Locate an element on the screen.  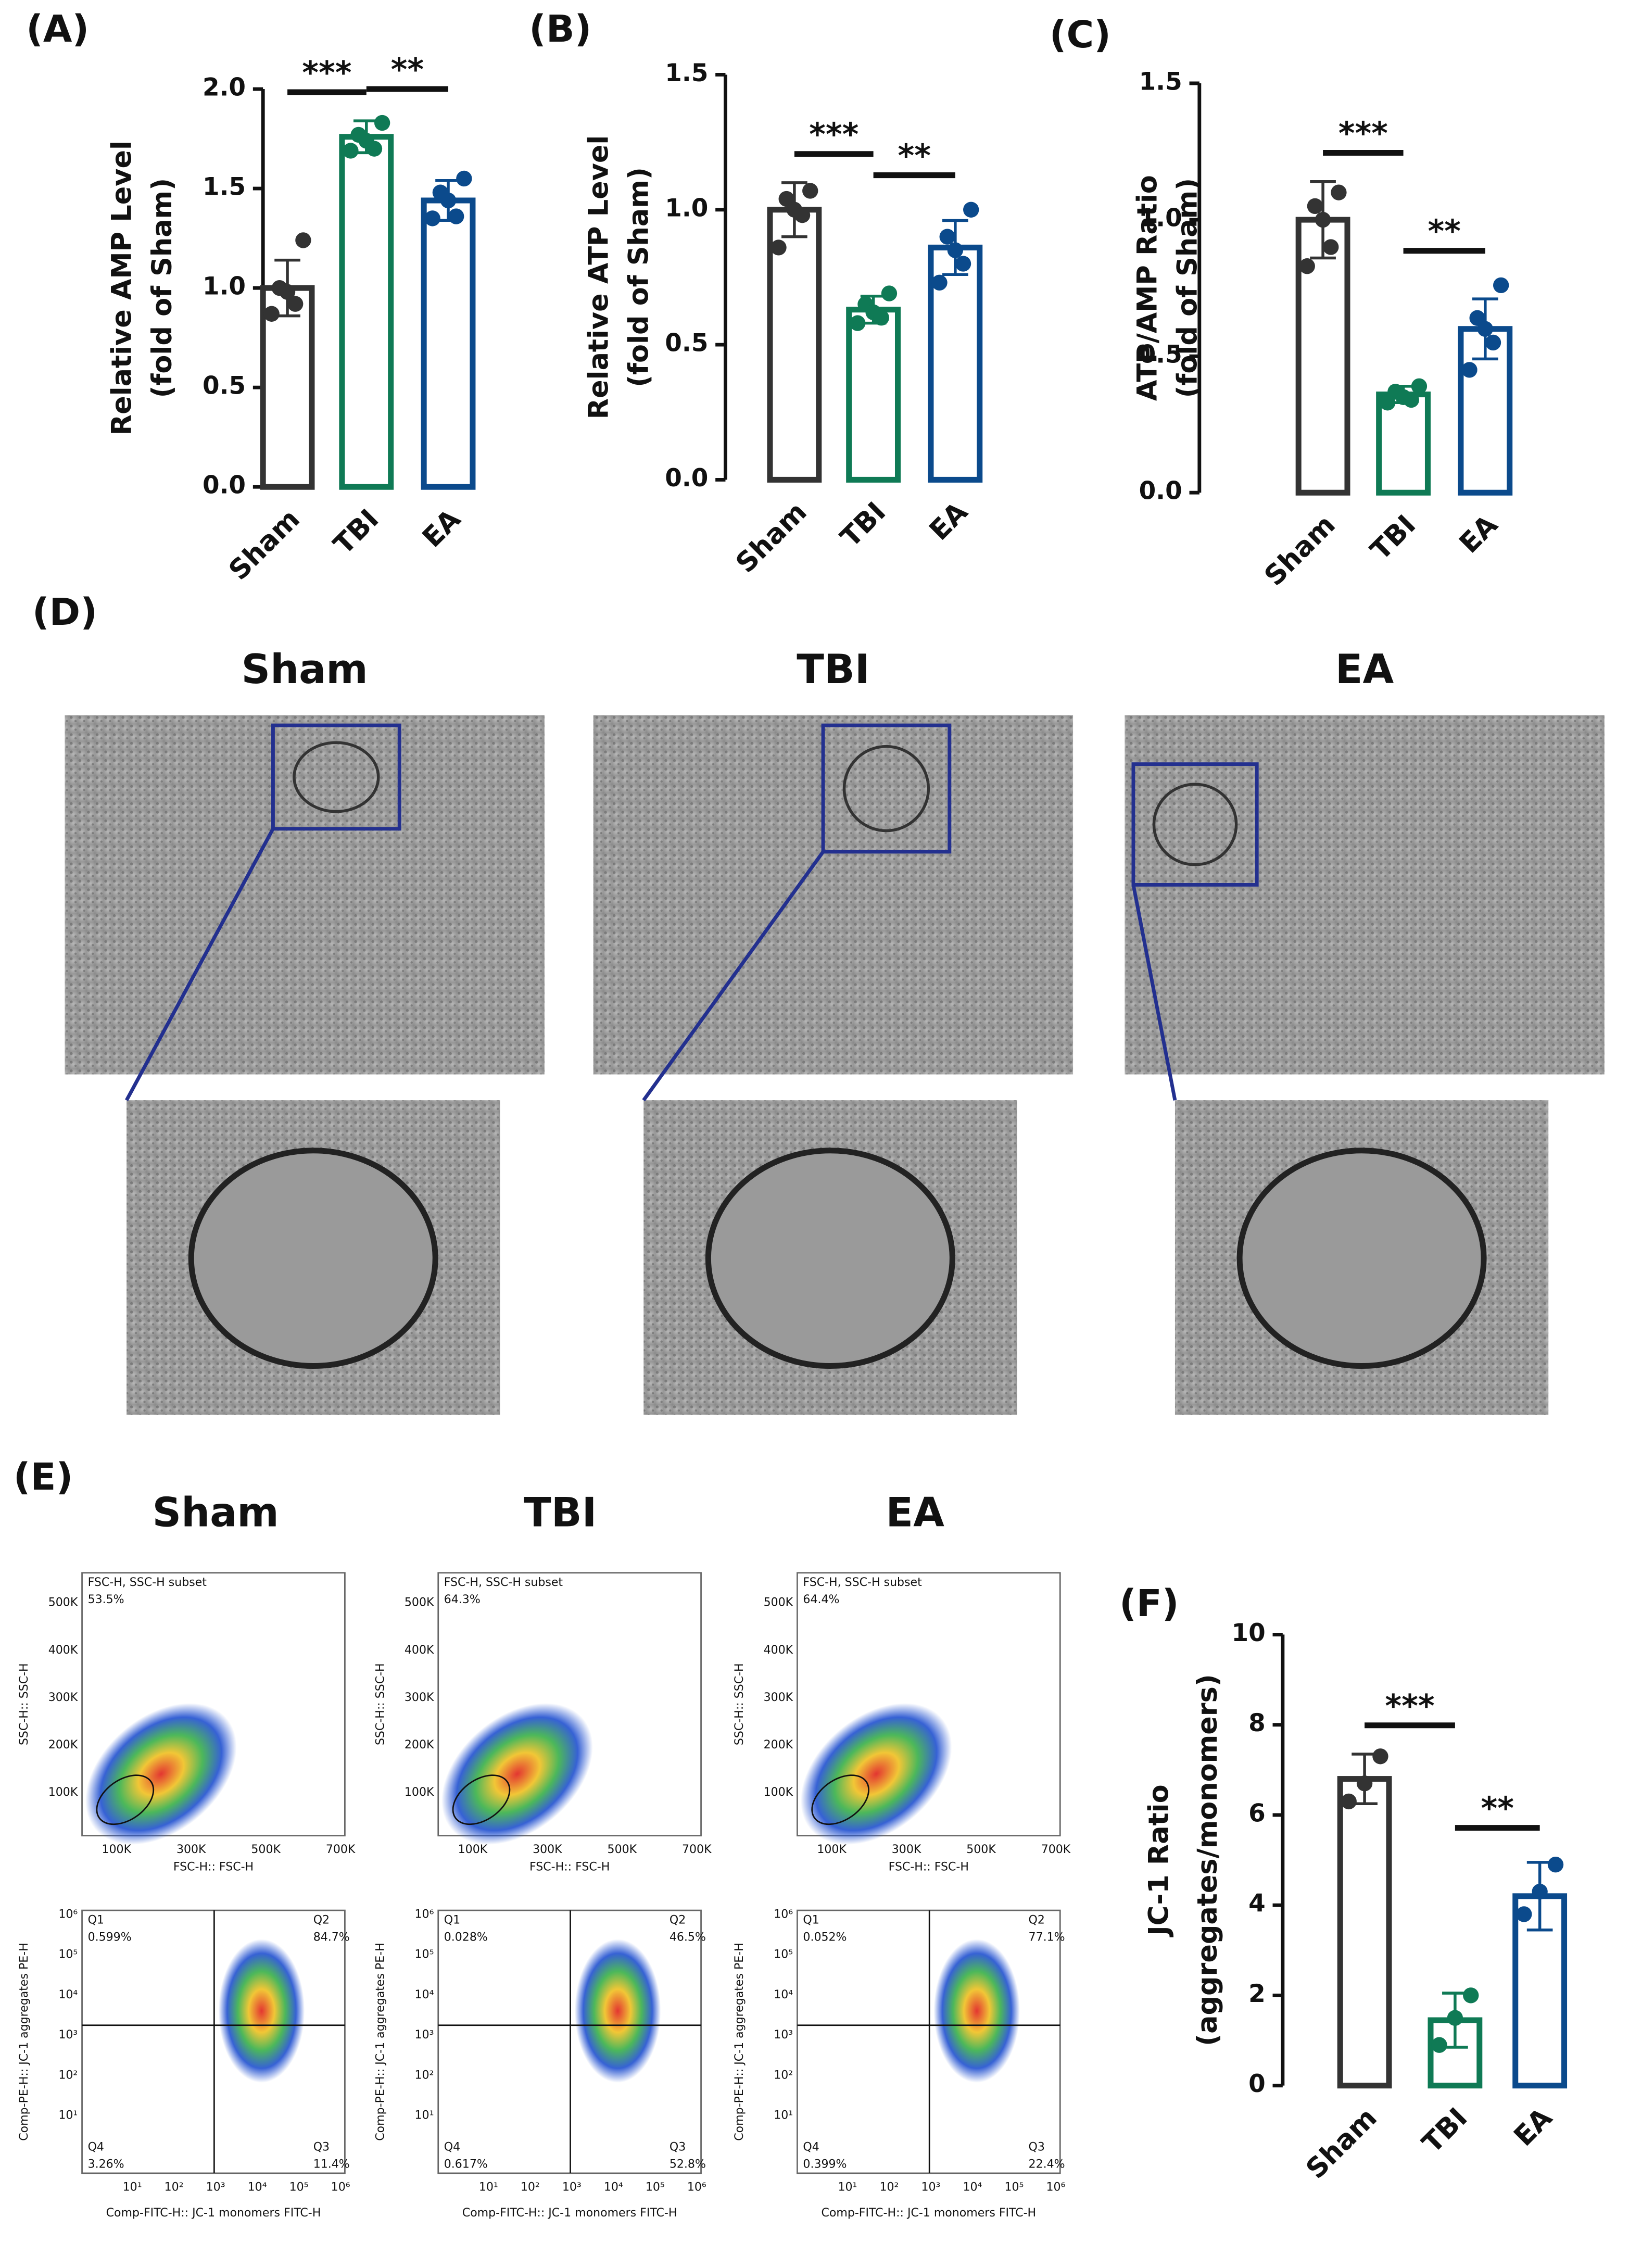
y-tick-label: 6 is located at coordinates (1257, 1814).